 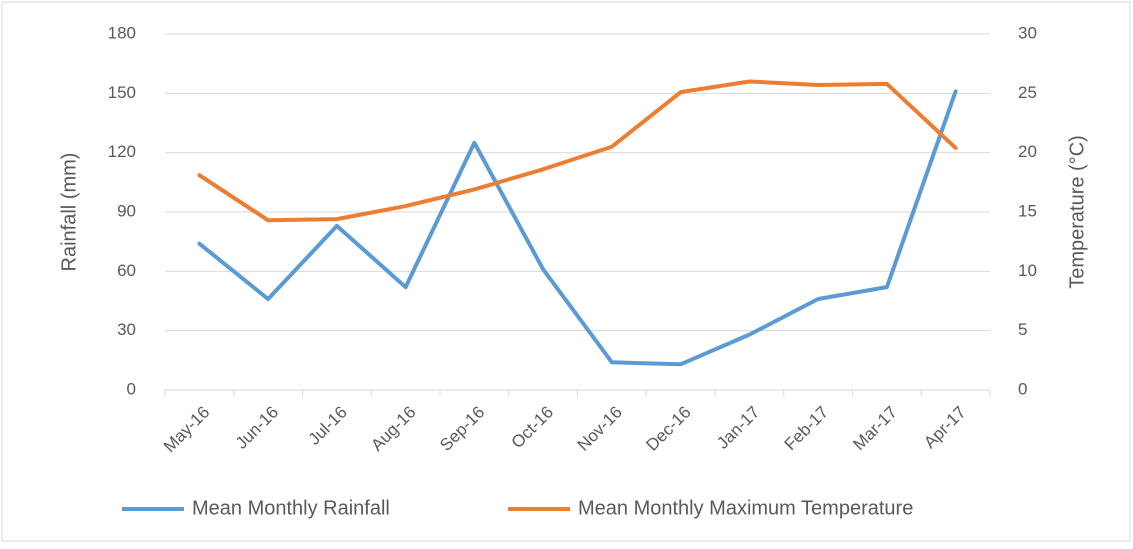 I want to click on y-tick-label: 90, so click(x=126, y=210).